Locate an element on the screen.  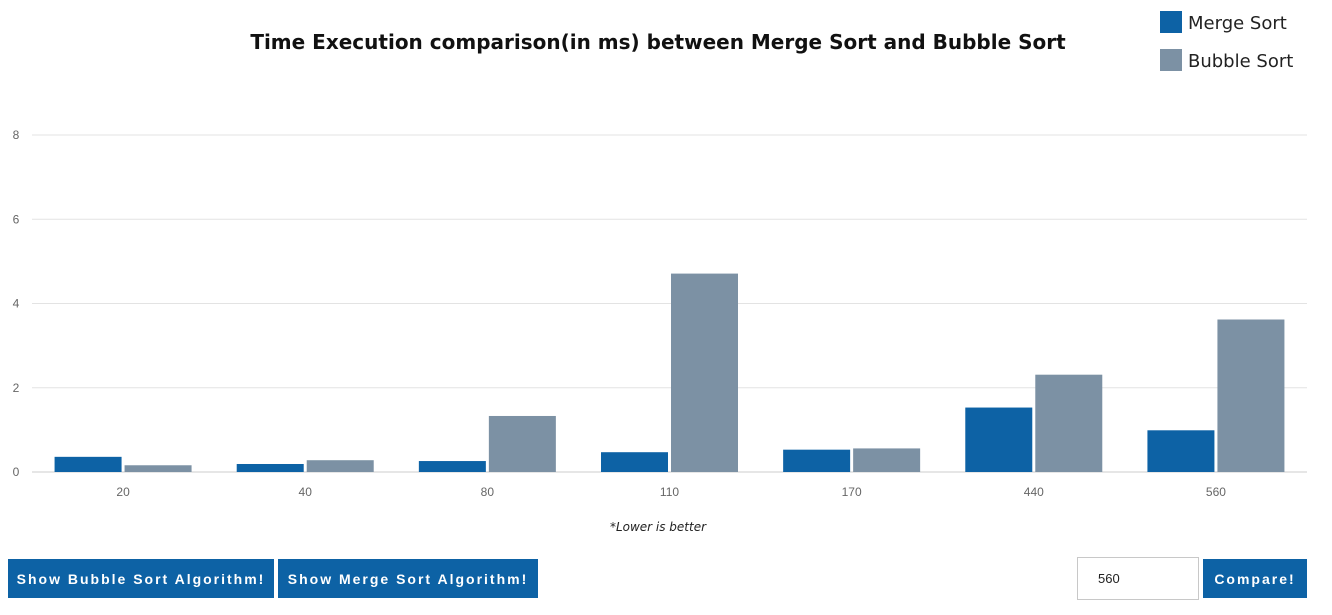
array-size-input is located at coordinates (1138, 578).